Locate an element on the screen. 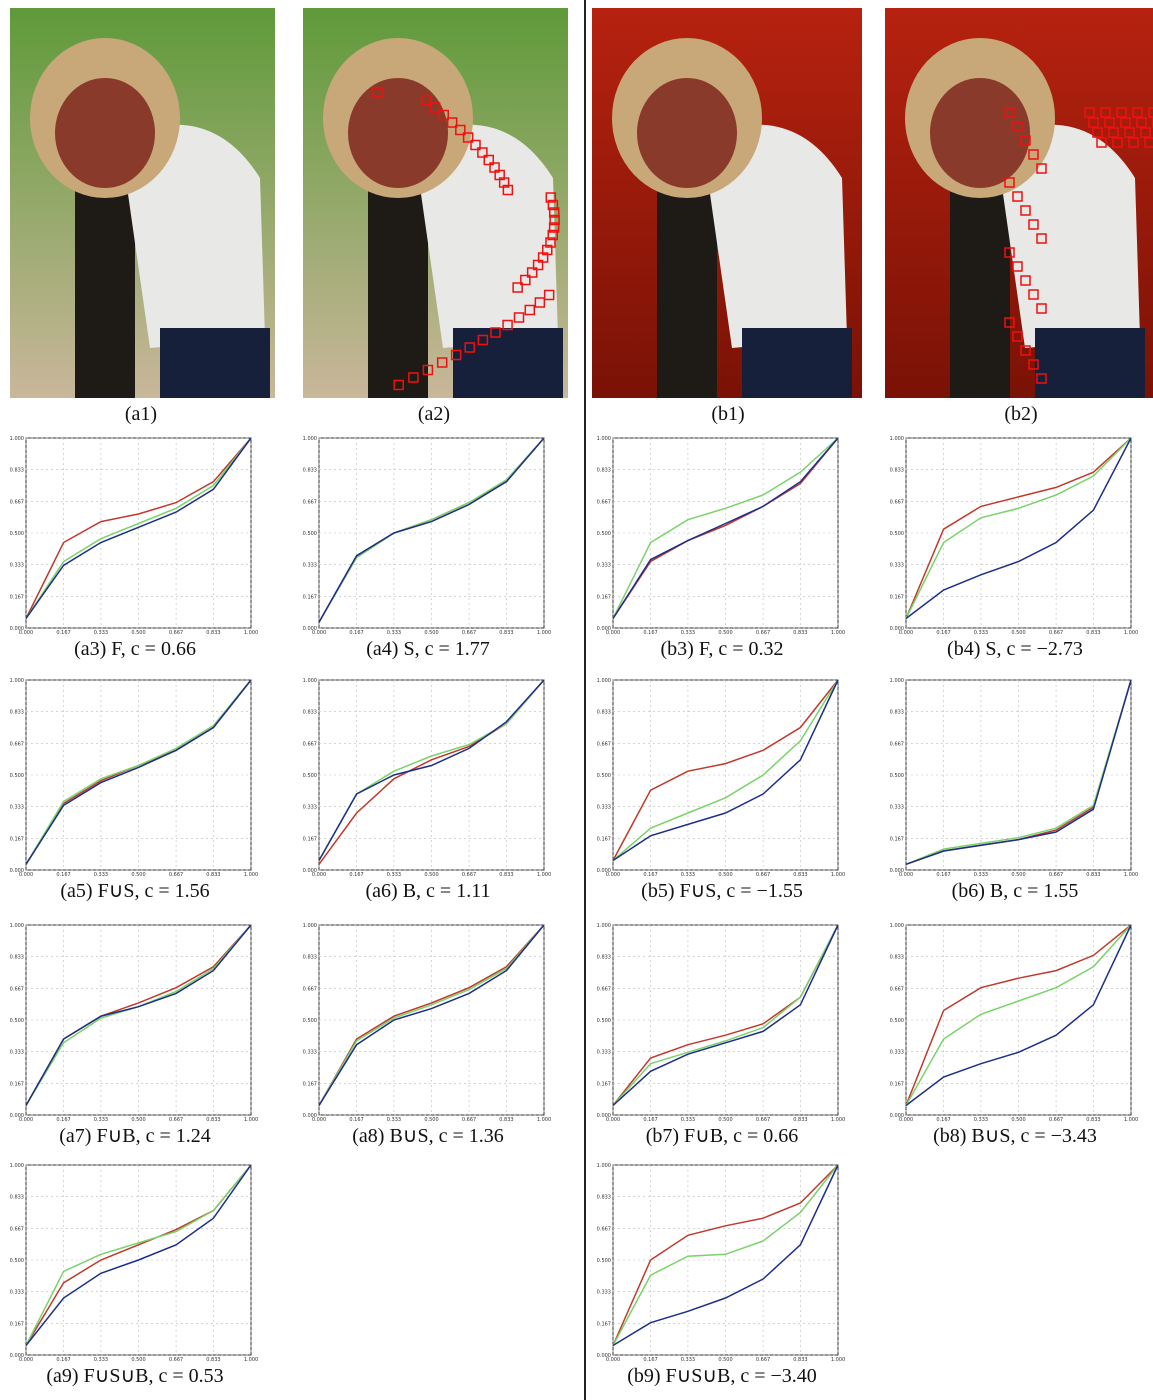  plot-caption: (b4) S, c = −2.73 is located at coordinates (1015, 649).